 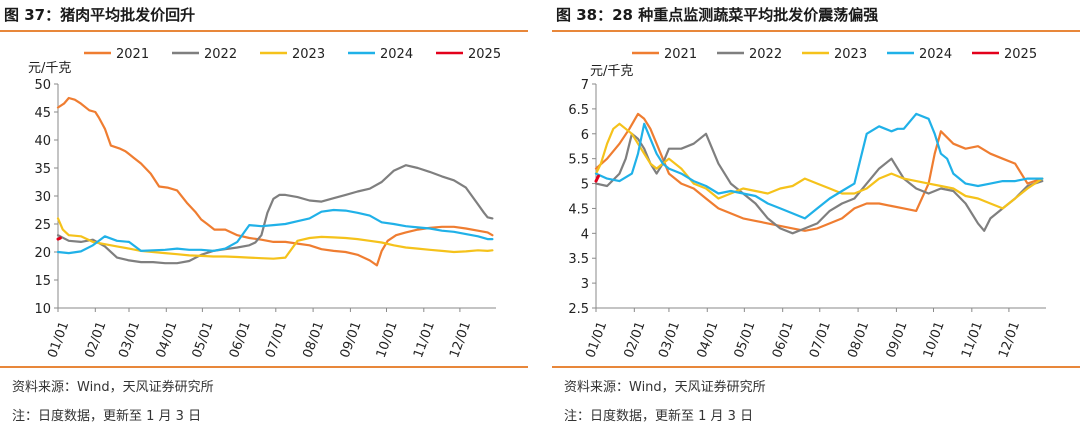 What do you see at coordinates (717, 15) in the screenshot?
I see `chart-title: 图 38：28 种重点监测蔬菜平均批发价震荡偏强` at bounding box center [717, 15].